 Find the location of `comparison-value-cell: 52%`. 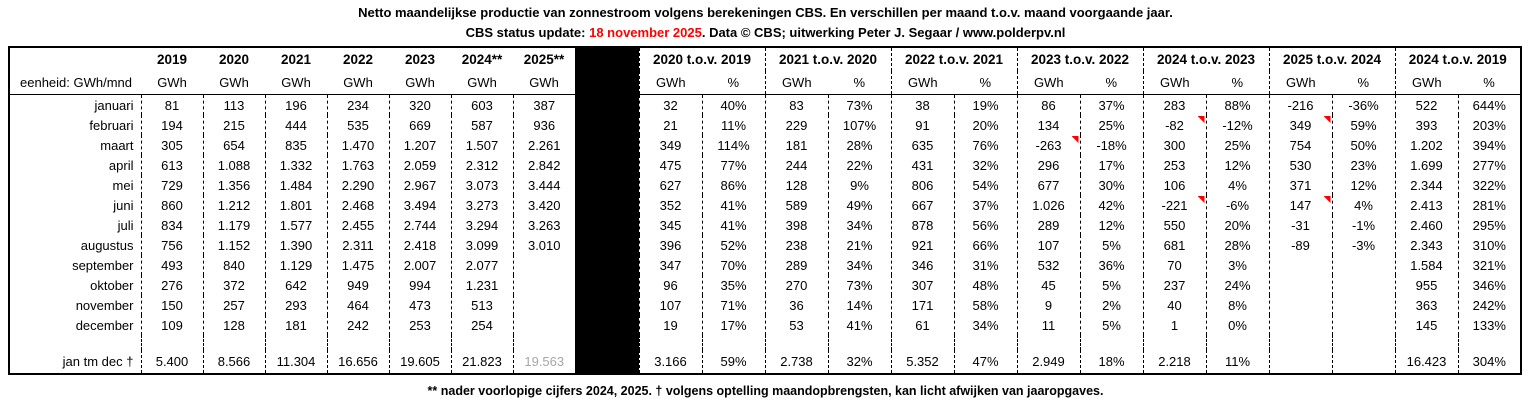

comparison-value-cell: 52% is located at coordinates (733, 245).